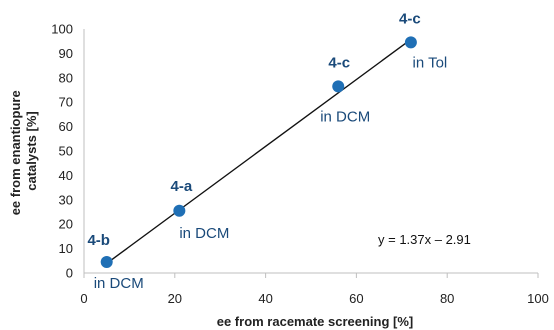 This screenshot has height=330, width=554. Describe the element at coordinates (66, 248) in the screenshot. I see `y-tick-label: 10` at that location.